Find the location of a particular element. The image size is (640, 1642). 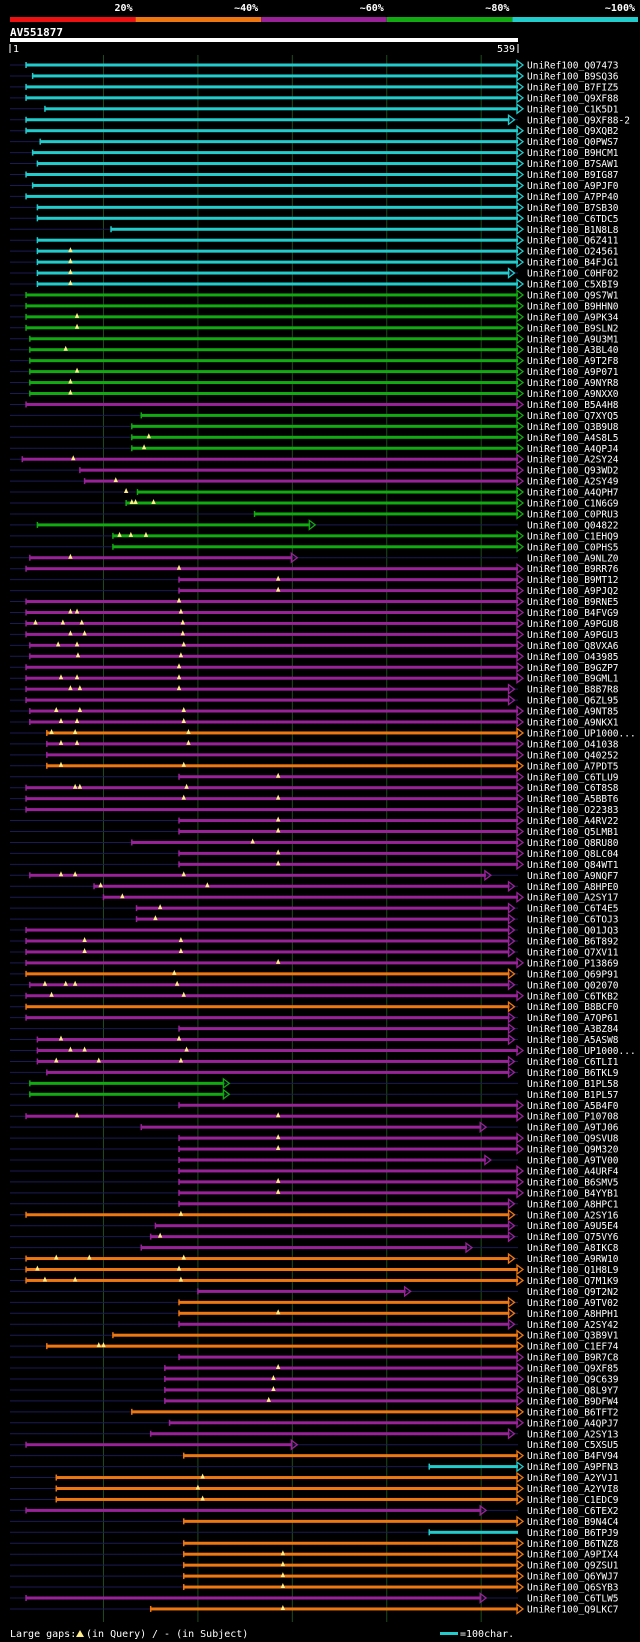

hit-row: UniRef100_P13869 is located at coordinates (314, 963).